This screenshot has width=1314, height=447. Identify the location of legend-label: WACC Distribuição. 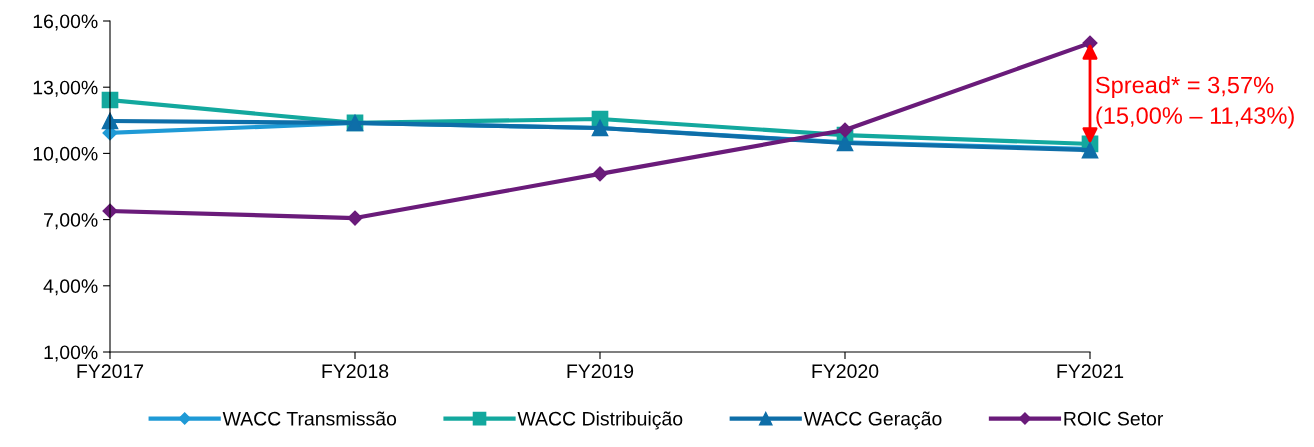
(600, 420).